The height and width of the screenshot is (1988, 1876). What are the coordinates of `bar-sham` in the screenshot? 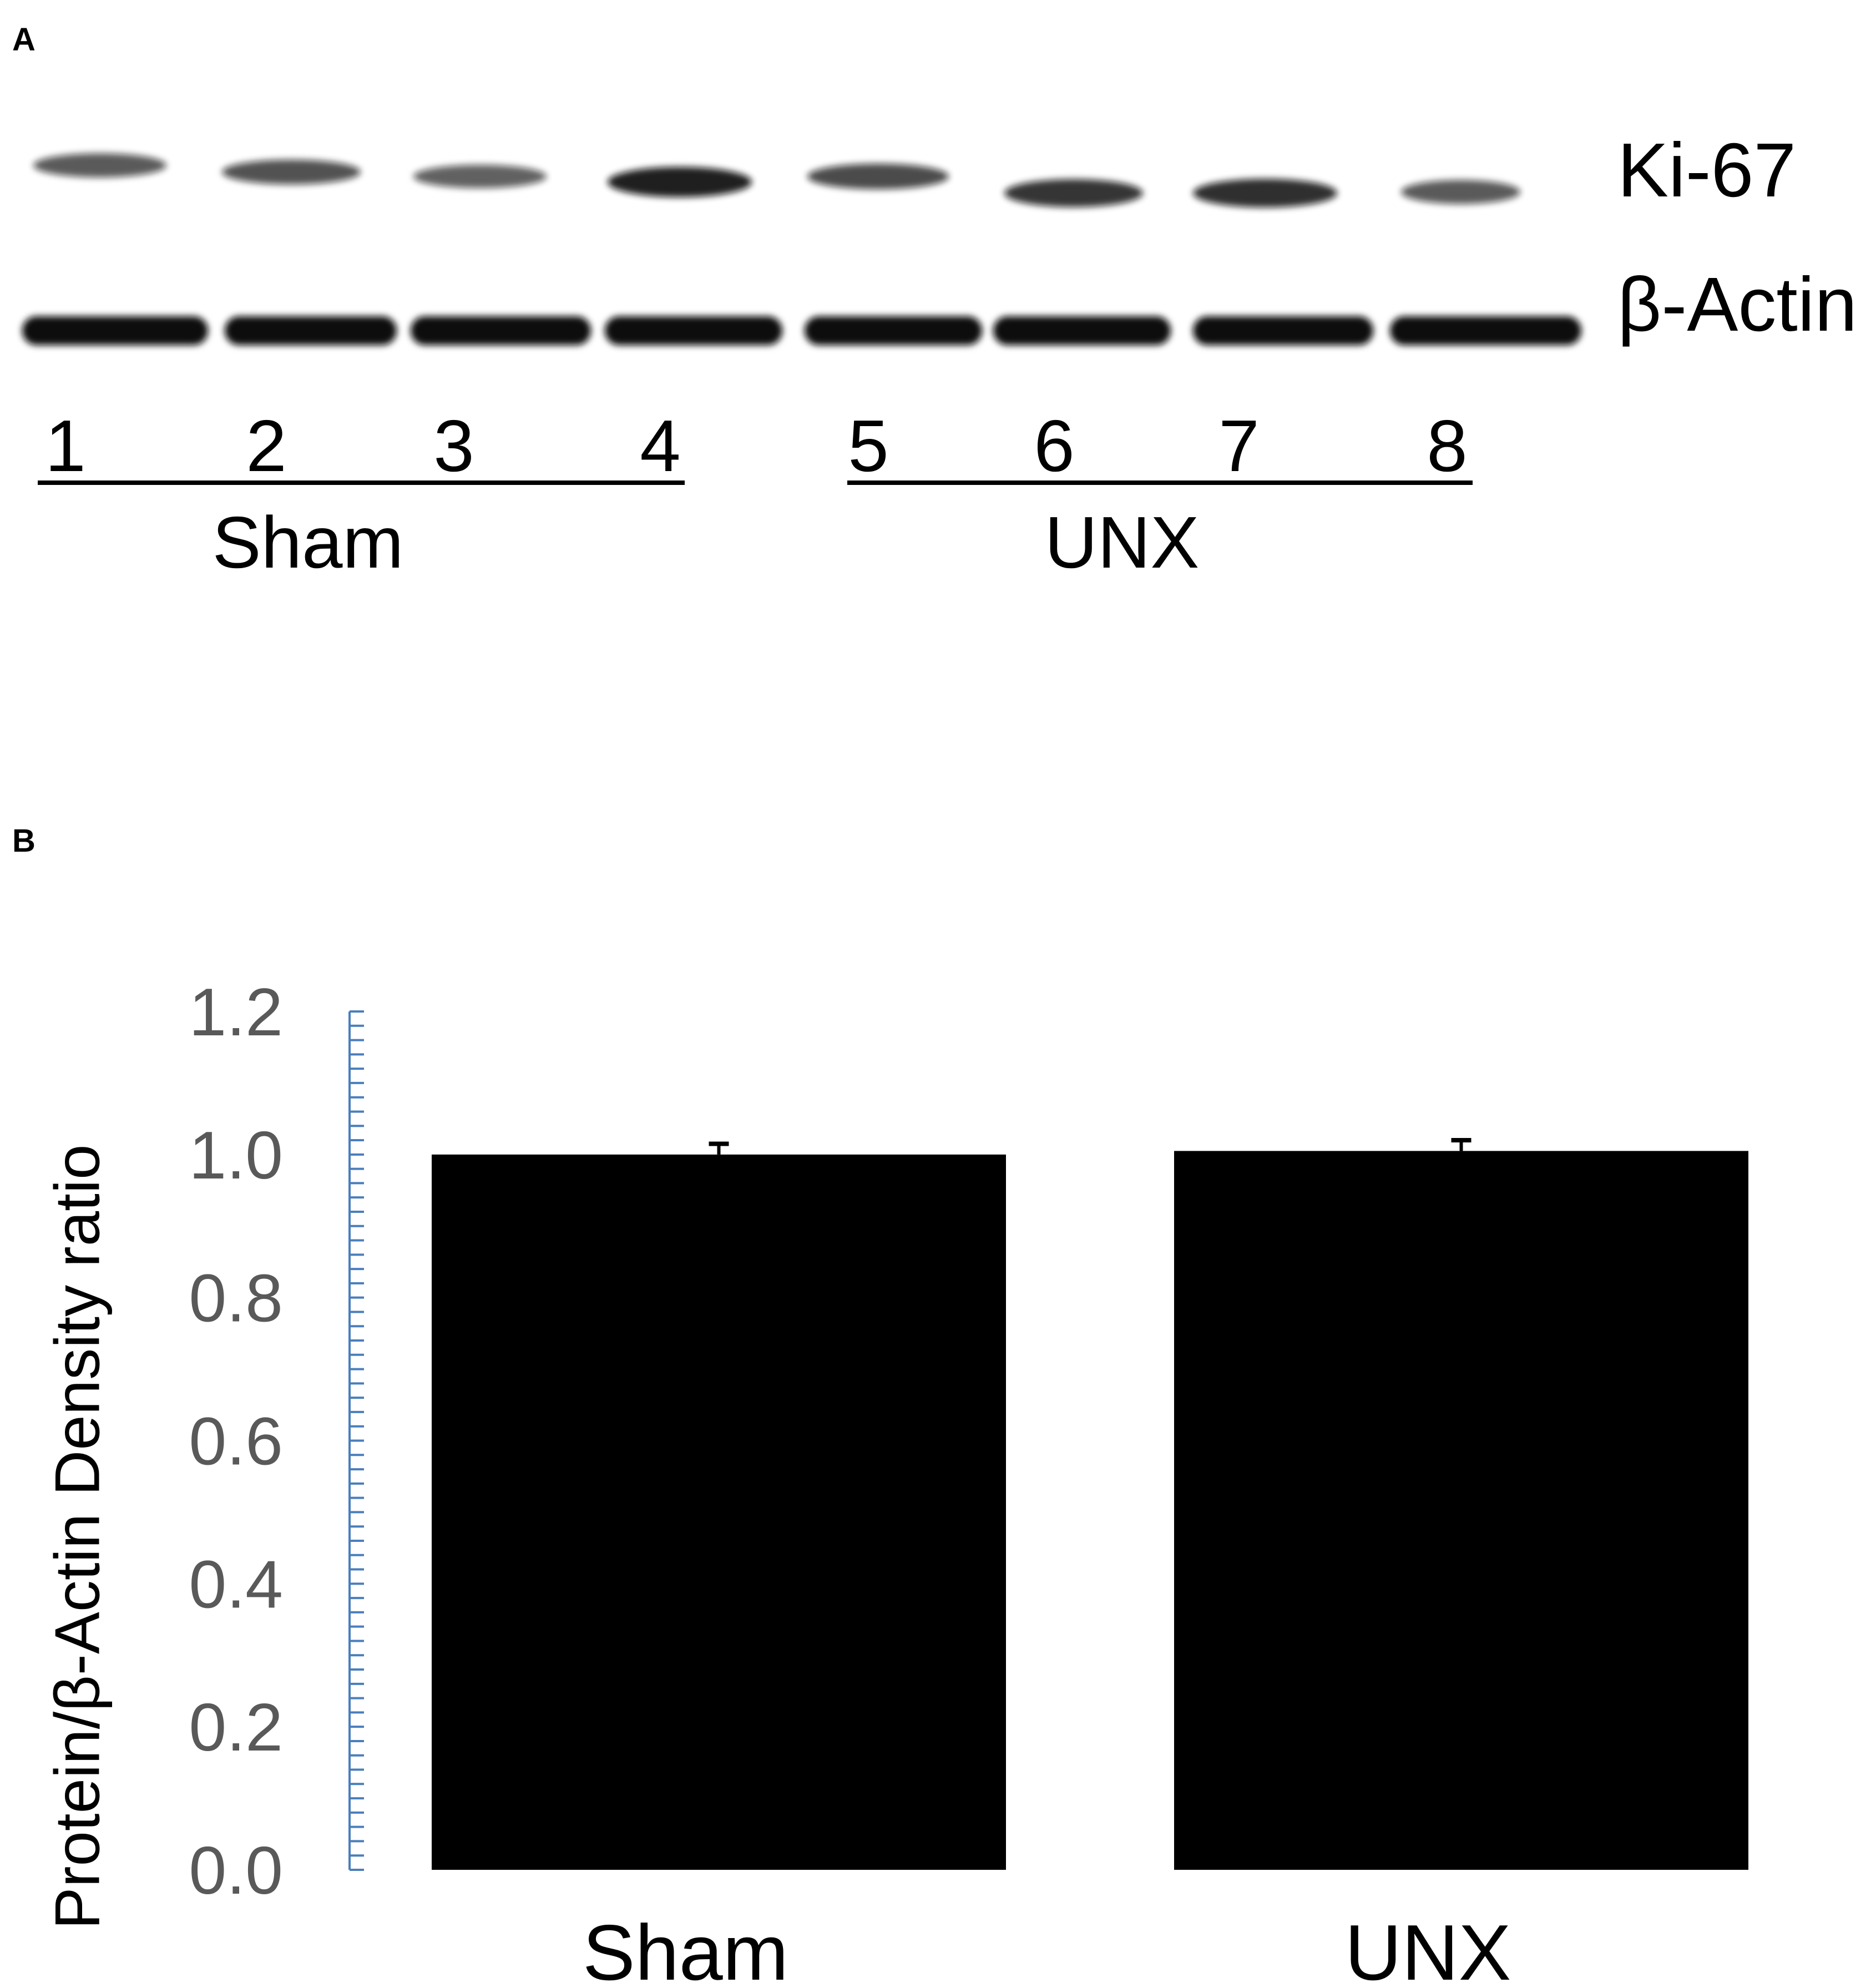 It's located at (719, 1512).